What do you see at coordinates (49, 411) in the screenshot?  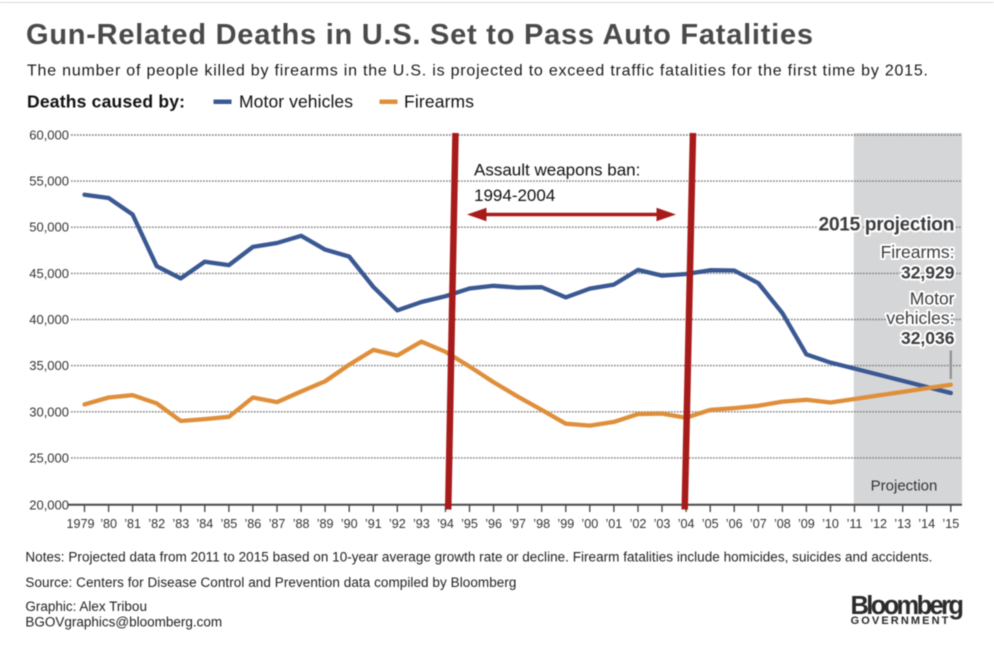 I see `svg-text: 30,000` at bounding box center [49, 411].